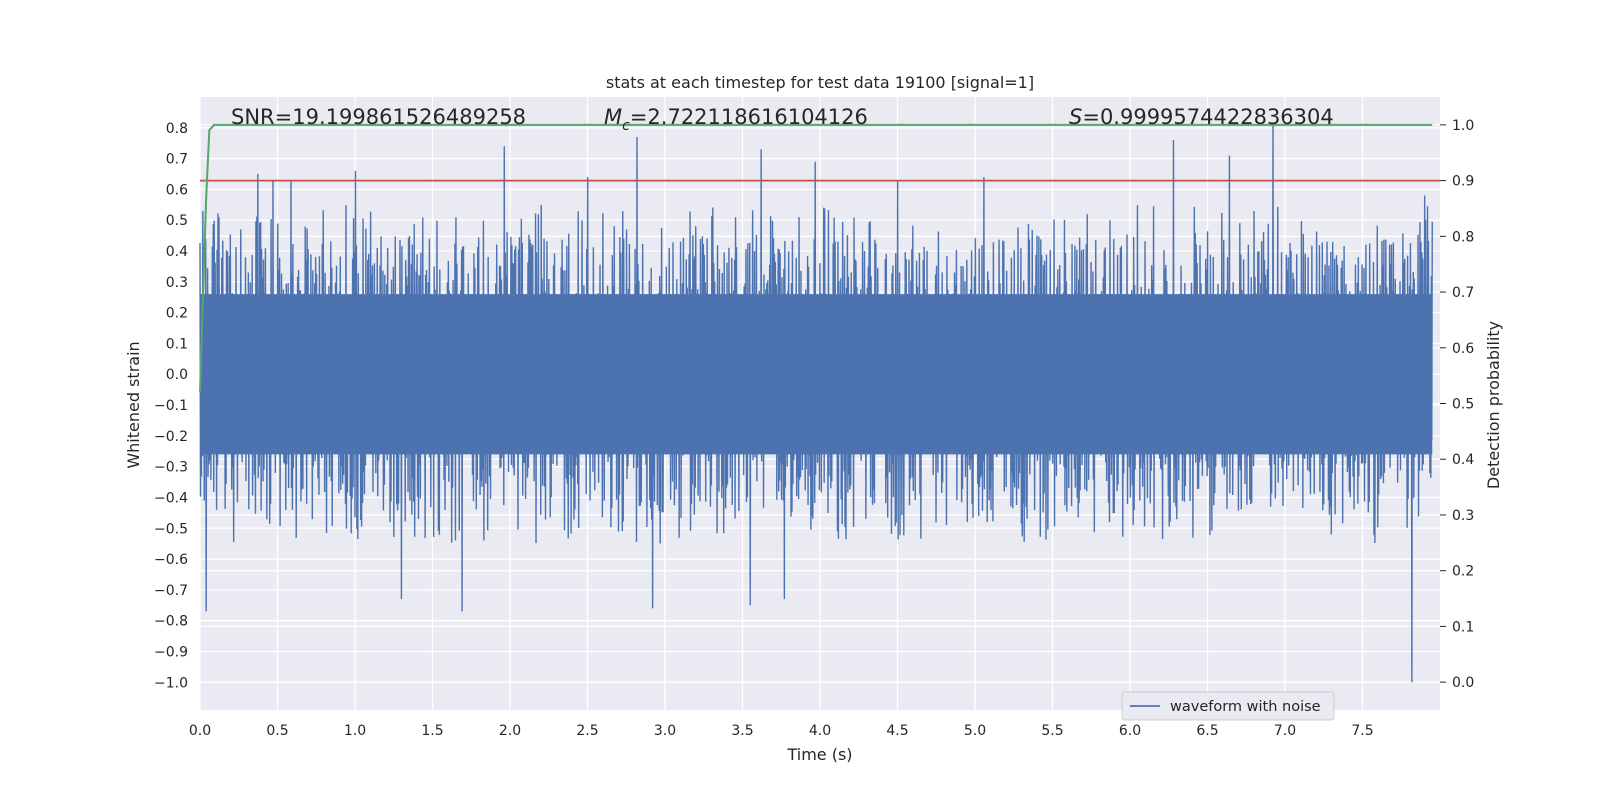 This screenshot has height=800, width=1600. I want to click on x-tick-label: 6.5, so click(1207, 731).